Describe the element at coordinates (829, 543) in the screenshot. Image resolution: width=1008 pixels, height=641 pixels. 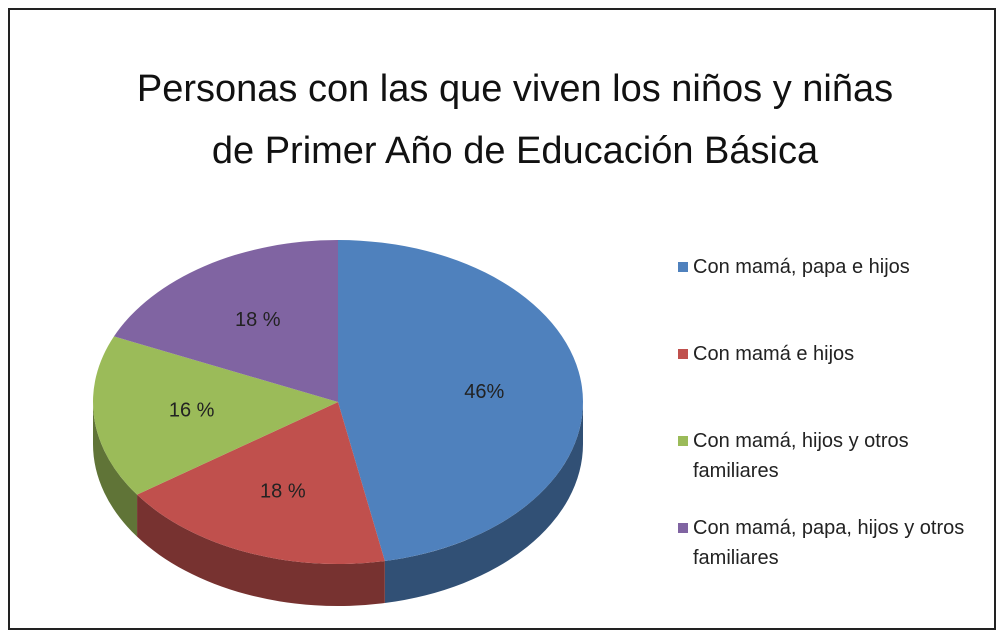
I see `legend-label: Con mamá, papa, hijos y otros familiares` at that location.